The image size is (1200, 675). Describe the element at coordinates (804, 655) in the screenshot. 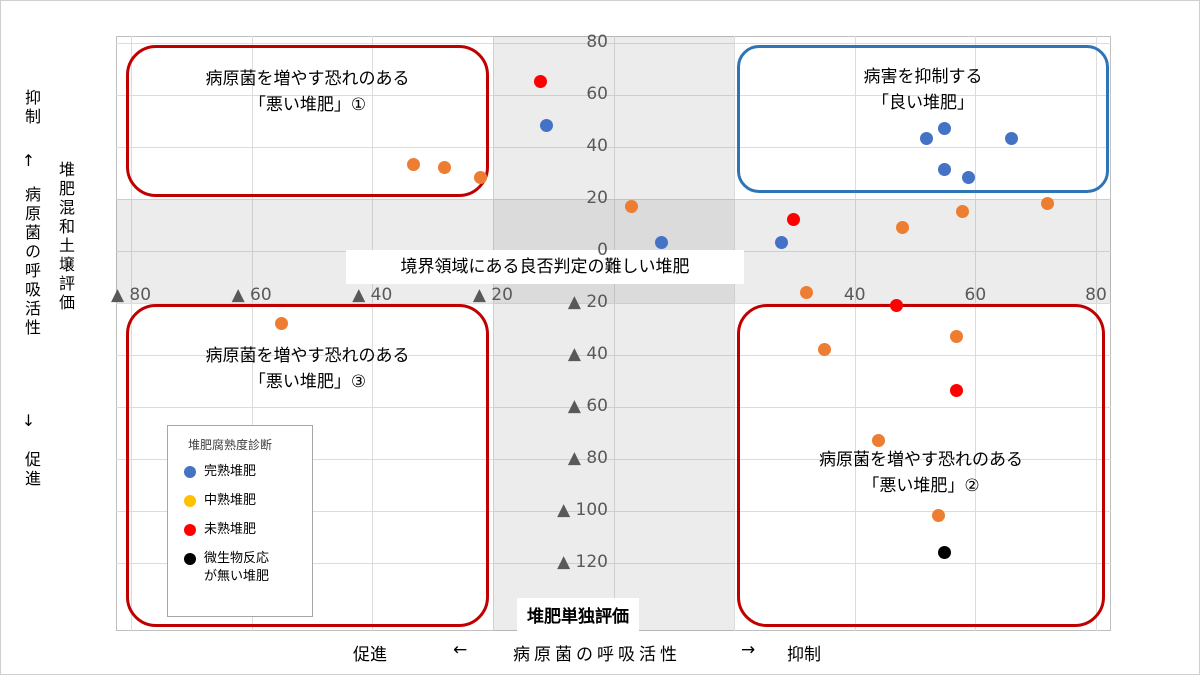

I see `x-axis-caption-suppress: 抑制` at that location.